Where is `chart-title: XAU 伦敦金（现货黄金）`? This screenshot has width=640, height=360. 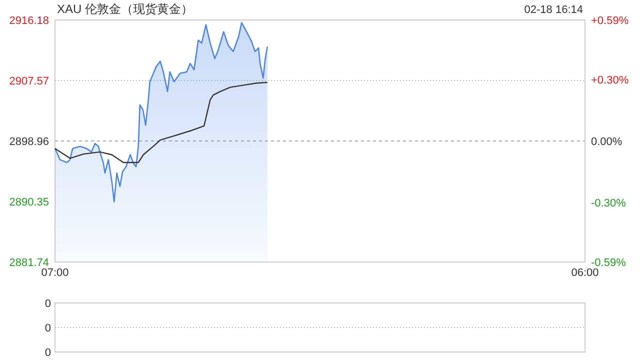
chart-title: XAU 伦敦金（现货黄金） is located at coordinates (125, 9).